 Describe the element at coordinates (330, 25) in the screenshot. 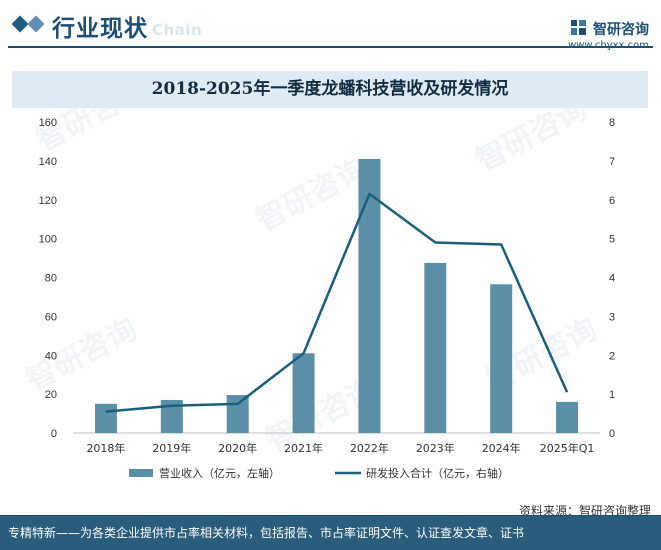

I see `header: 行业现状 Chain 智研咨询 www.chyxx.com` at that location.